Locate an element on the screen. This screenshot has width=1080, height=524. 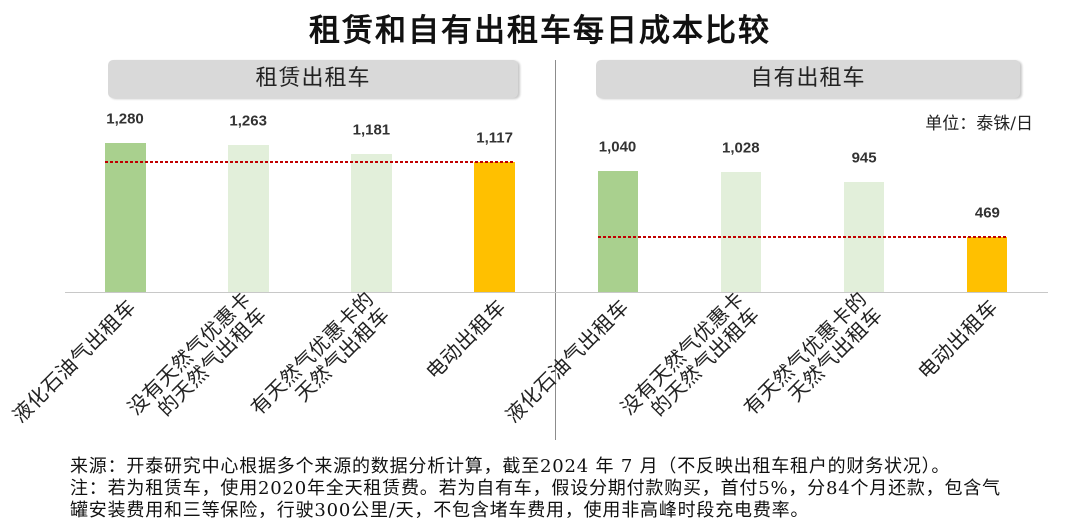
chart-title: 租赁和自有出租车每日成本比较 is located at coordinates (540, 31).